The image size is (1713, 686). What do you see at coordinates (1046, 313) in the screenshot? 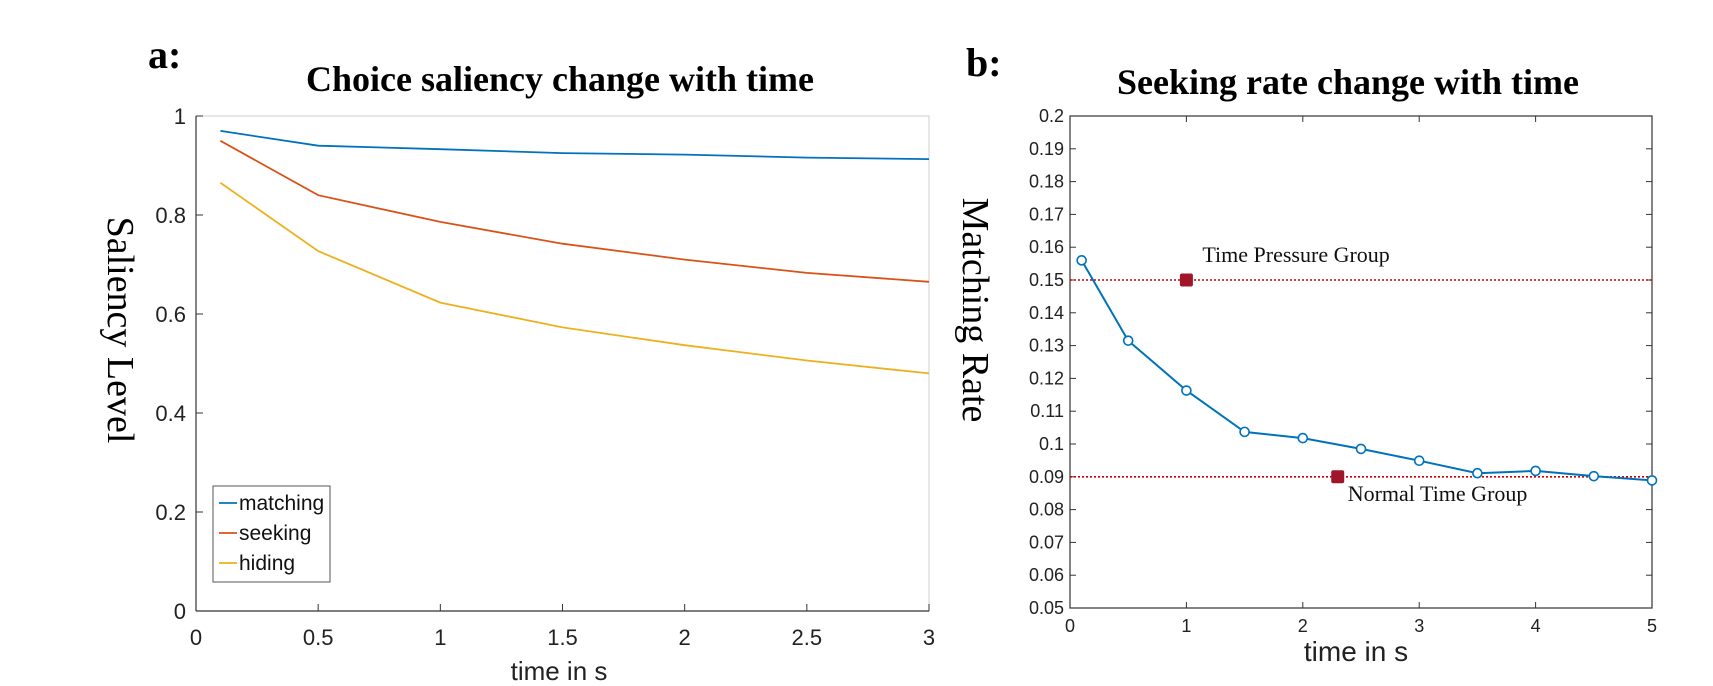
I see `y-tick-label: 0.14` at bounding box center [1046, 313].